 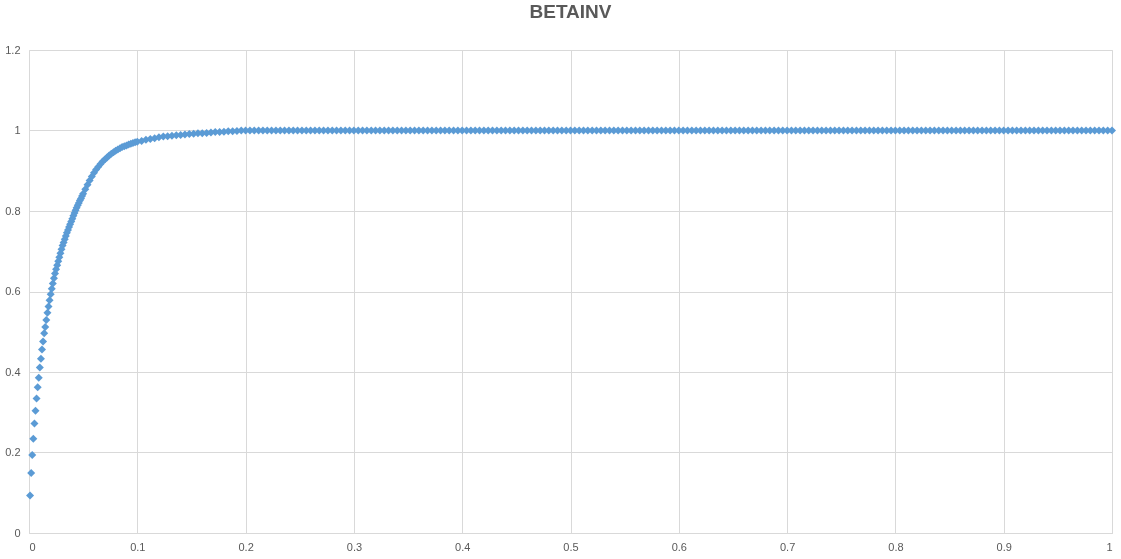 I want to click on x-tick-label: 0.1, so click(x=138, y=546).